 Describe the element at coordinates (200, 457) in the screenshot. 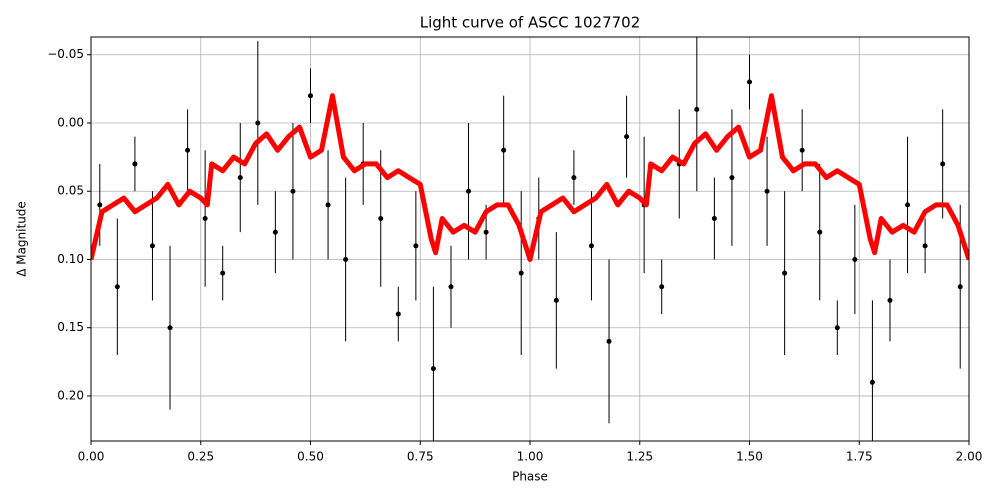

I see `x-tick-label: 0.25` at that location.